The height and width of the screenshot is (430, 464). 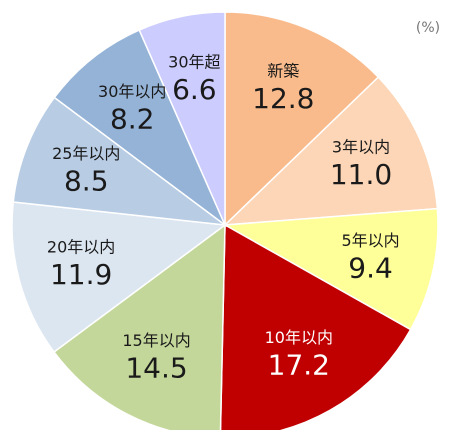 I want to click on slice-name: 25年以内, so click(x=86, y=153).